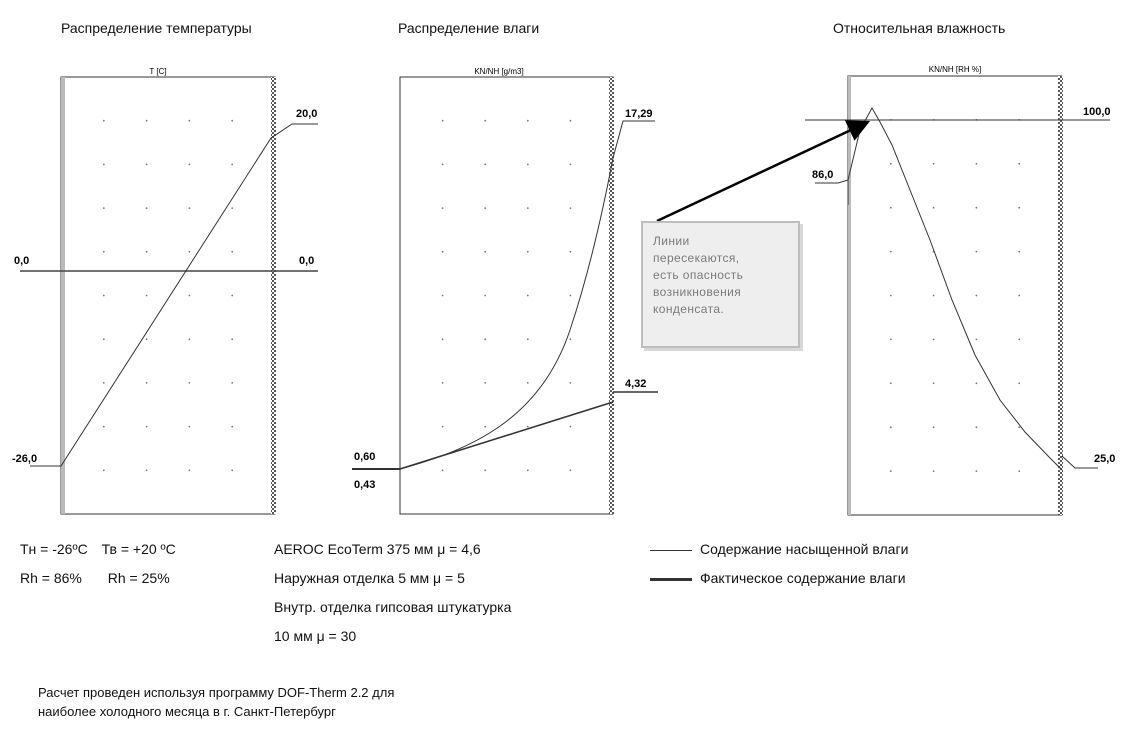  What do you see at coordinates (273, 295) in the screenshot?
I see `chart-1-hatch` at bounding box center [273, 295].